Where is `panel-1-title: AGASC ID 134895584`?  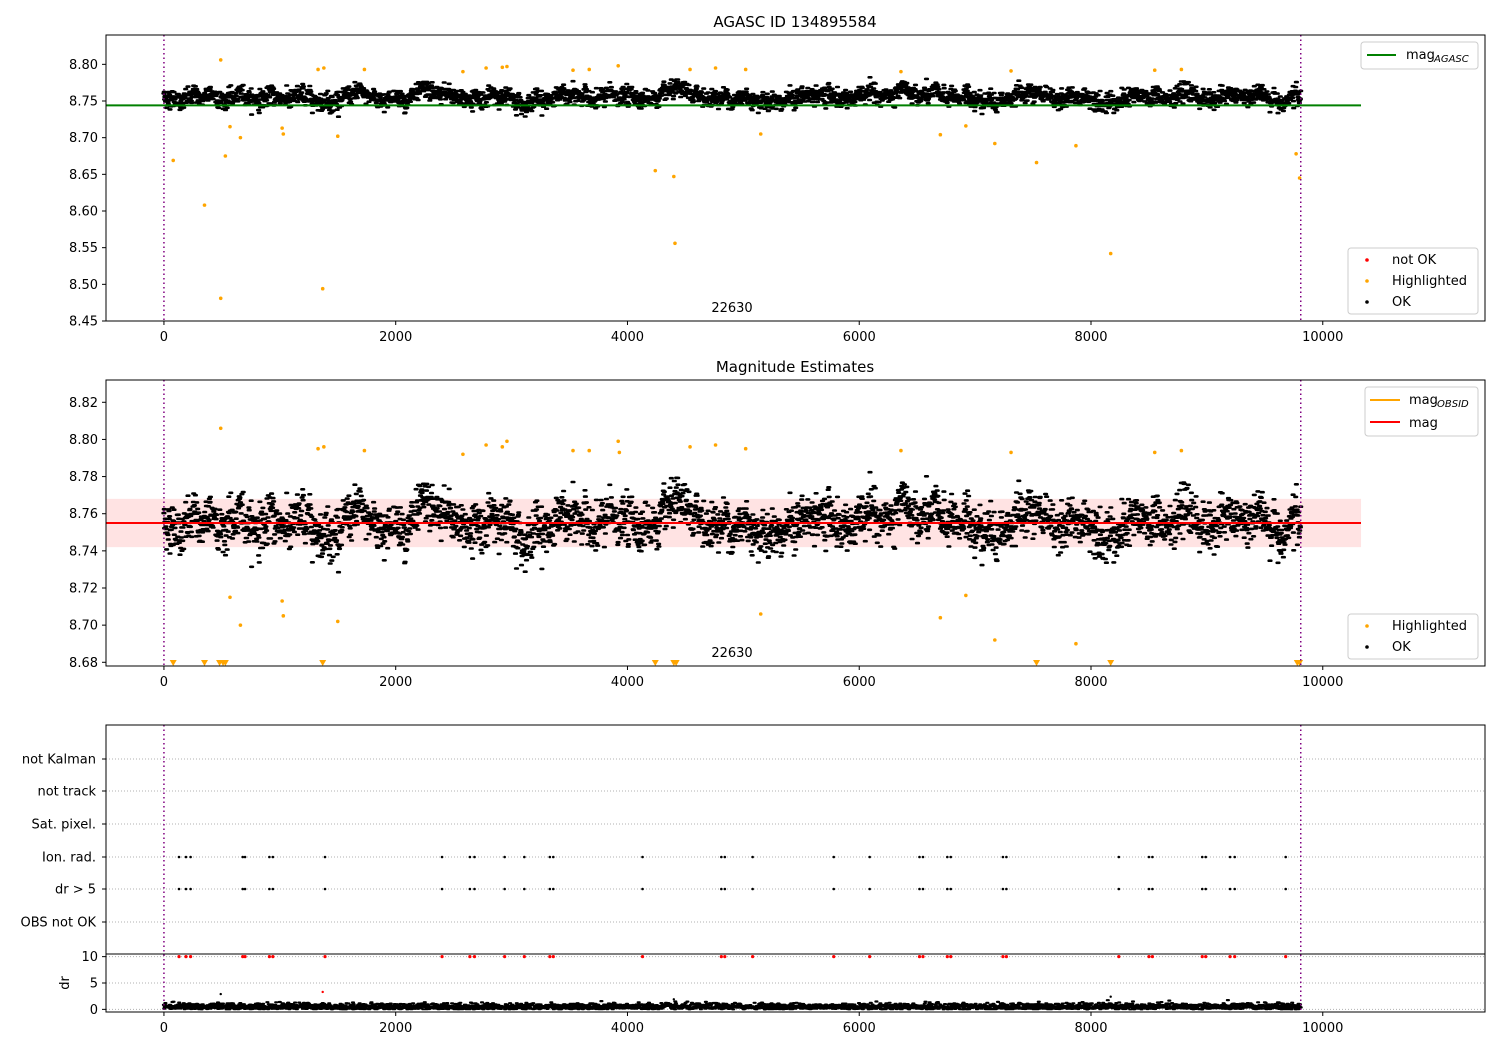 panel-1-title: AGASC ID 134895584 is located at coordinates (794, 22).